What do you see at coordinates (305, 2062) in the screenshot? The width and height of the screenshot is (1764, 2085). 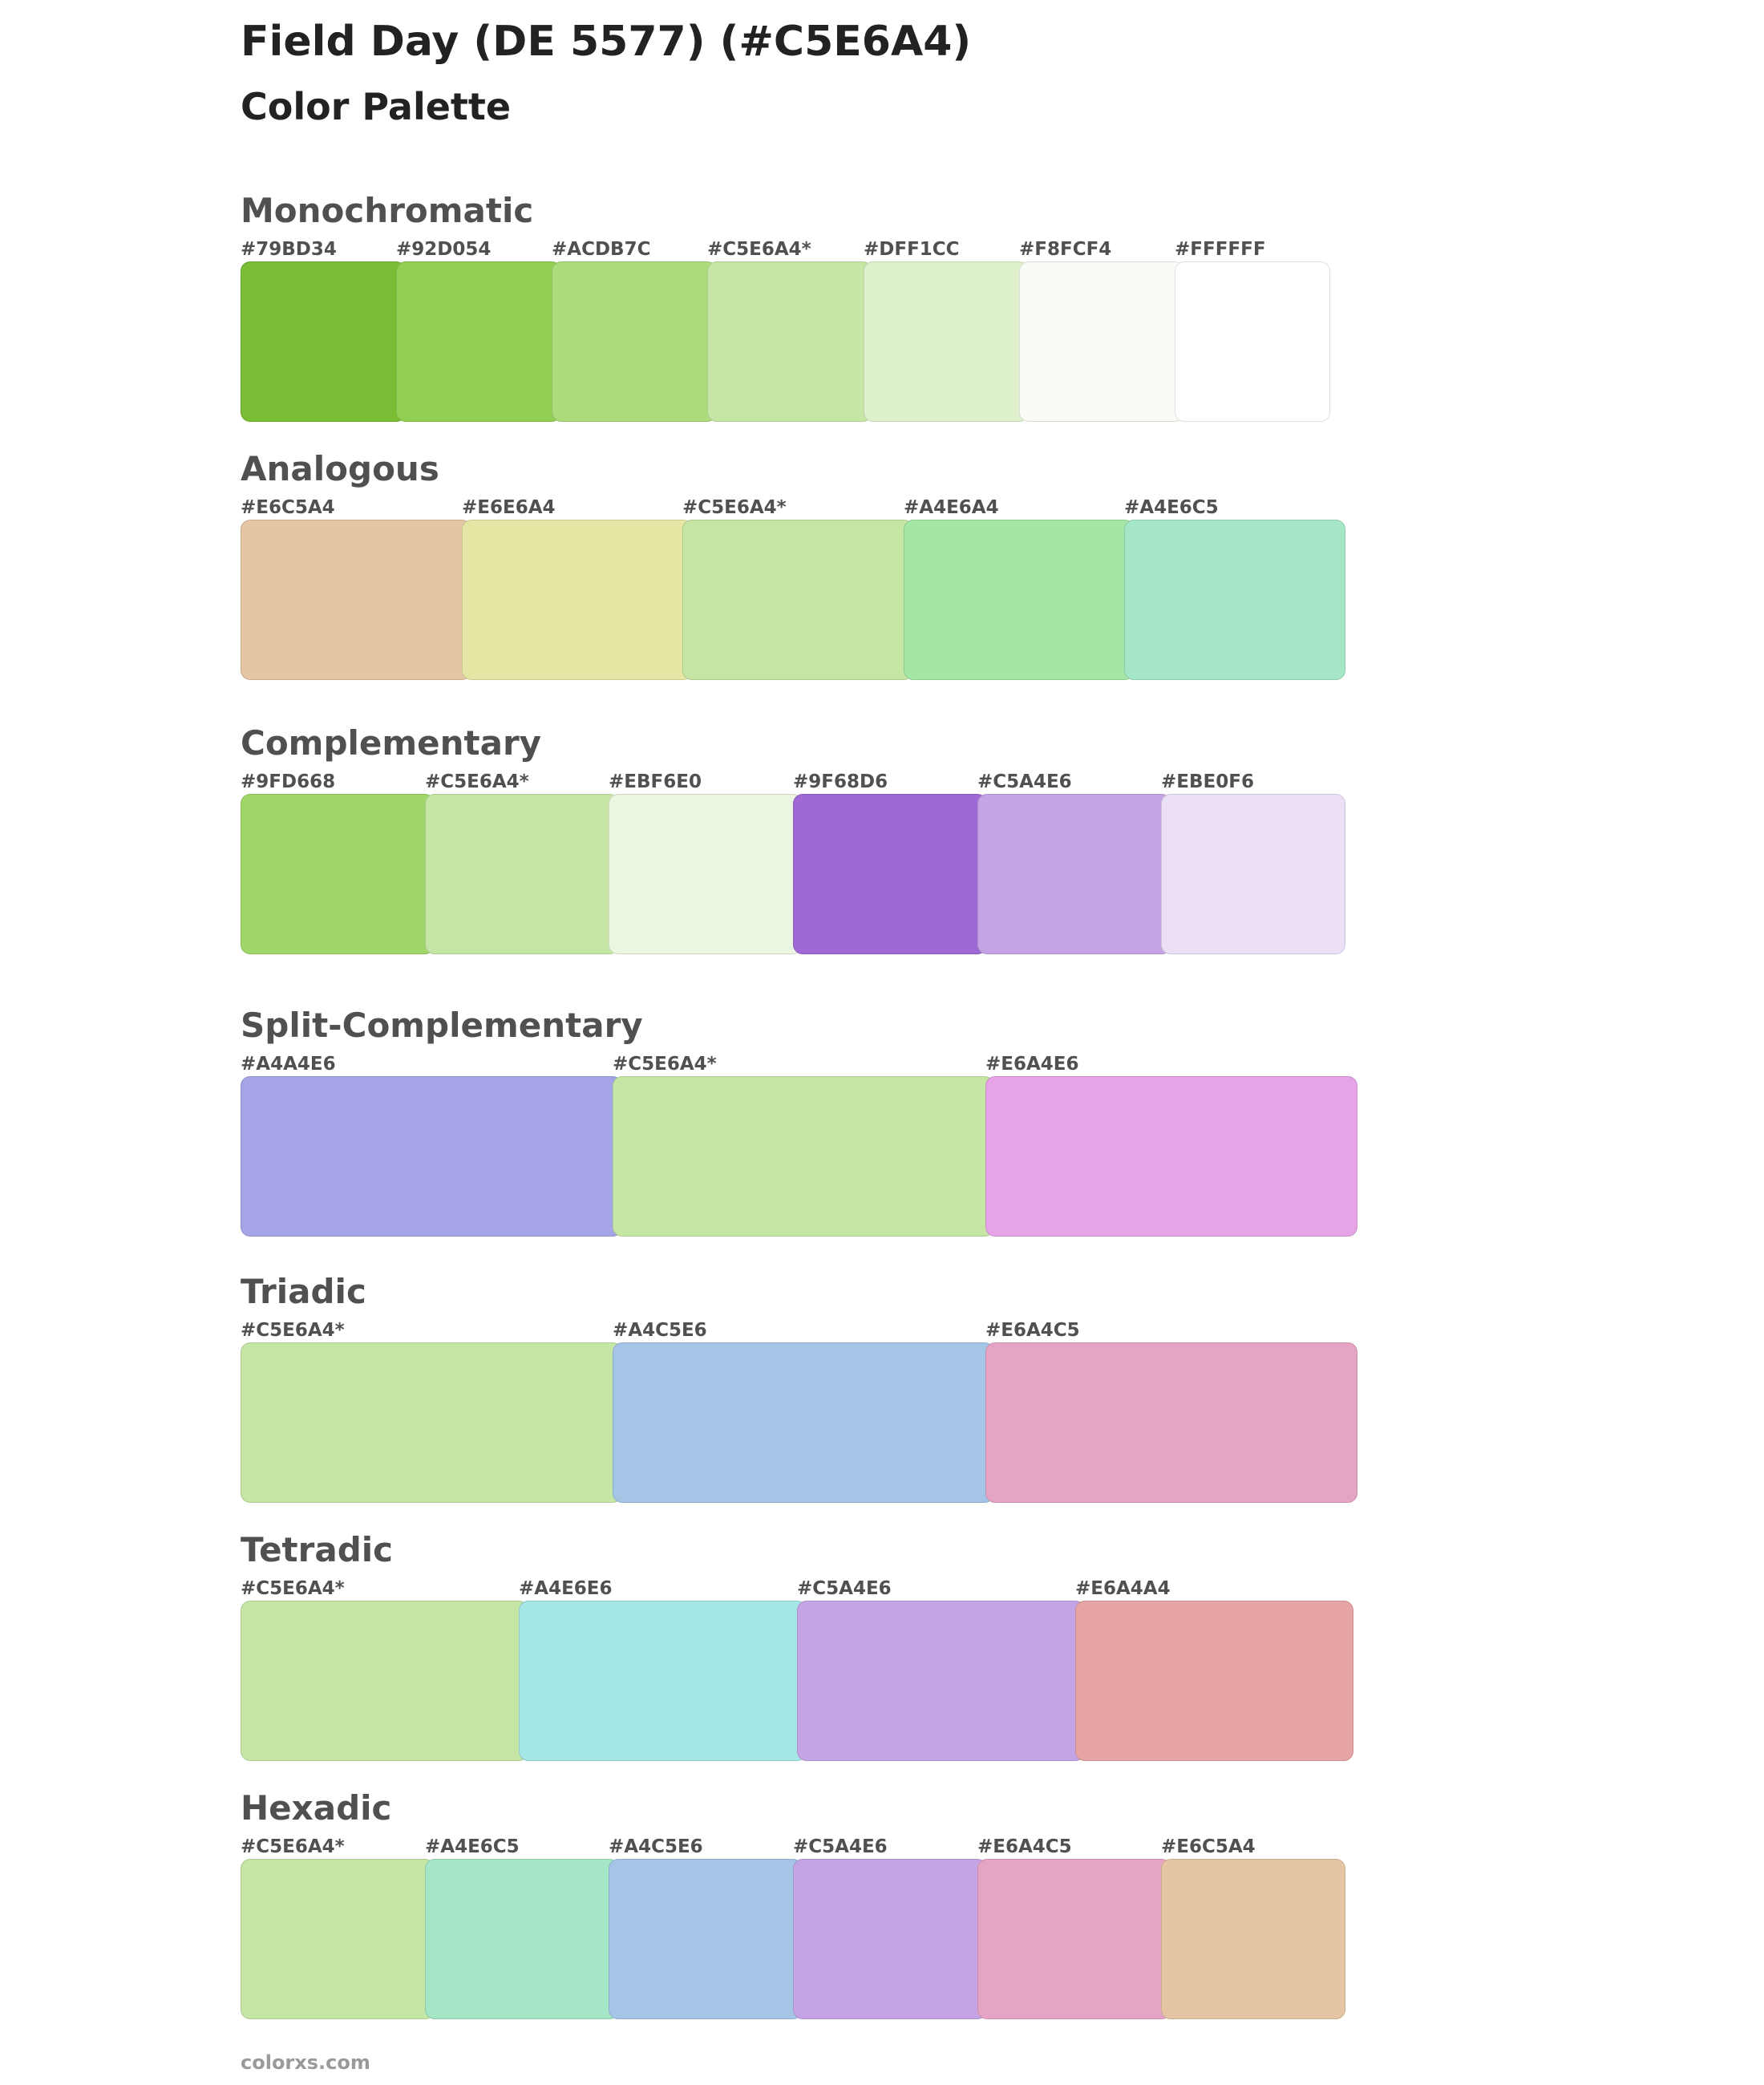 I see `site-footer: colorxs.com` at bounding box center [305, 2062].